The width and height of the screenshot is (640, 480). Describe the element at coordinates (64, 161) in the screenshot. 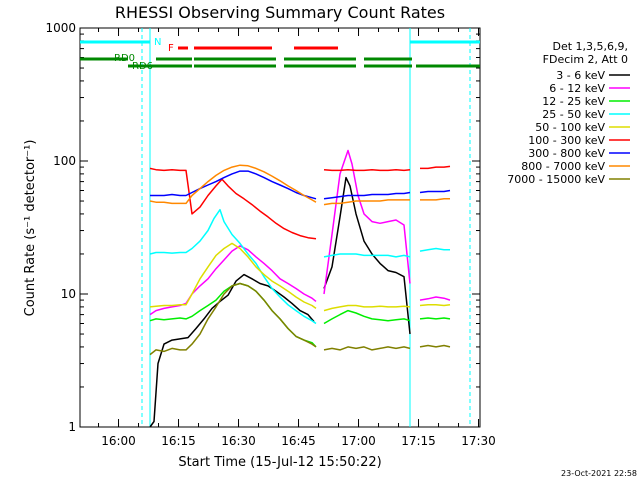

I see `y-tick-label: 100` at that location.